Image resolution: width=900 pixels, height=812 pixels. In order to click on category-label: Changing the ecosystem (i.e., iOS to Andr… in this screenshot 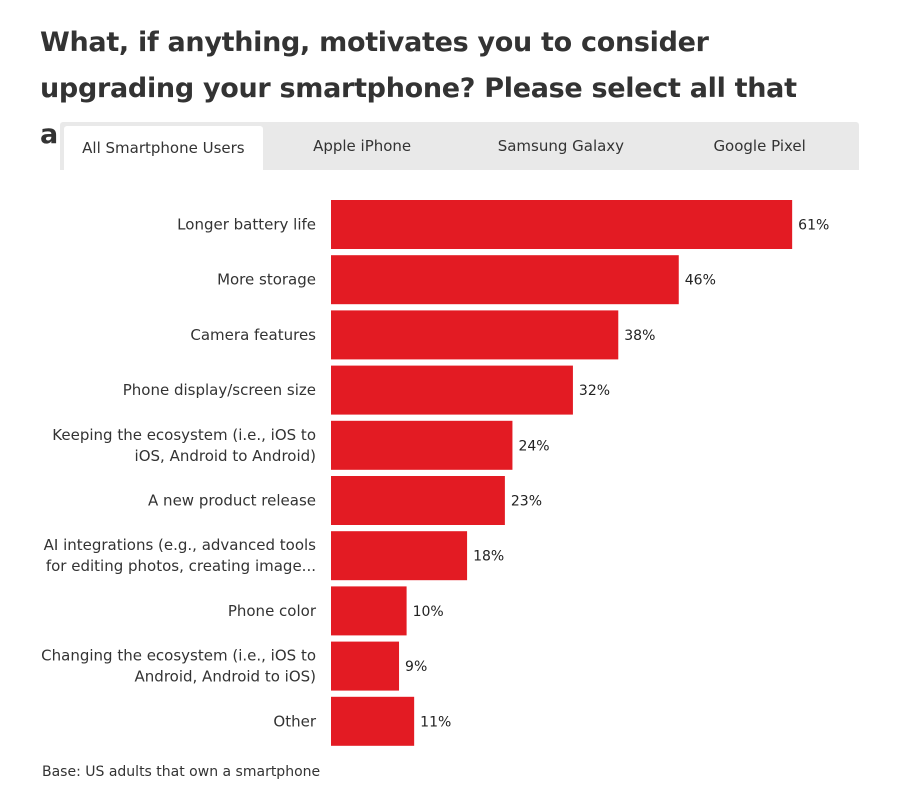, I will do `click(178, 666)`.